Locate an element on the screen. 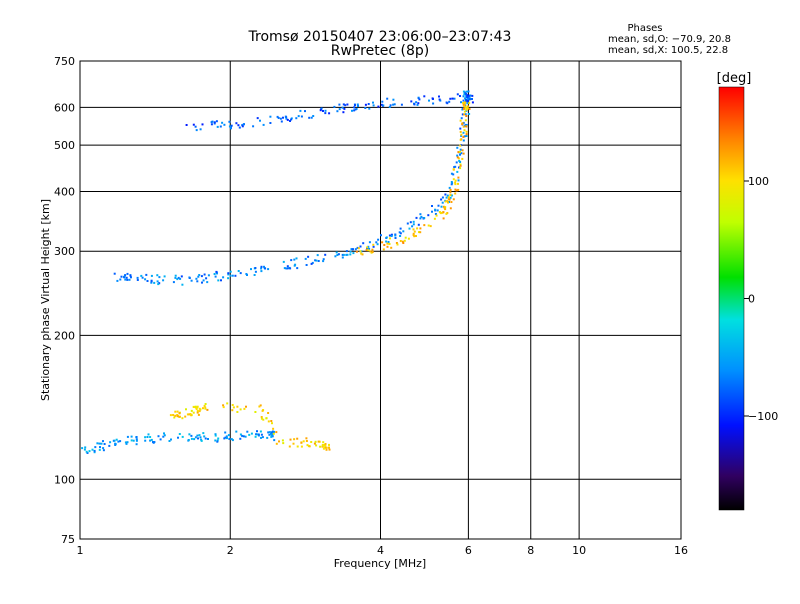 The height and width of the screenshot is (604, 800). x-tick-label: 16 is located at coordinates (681, 550).